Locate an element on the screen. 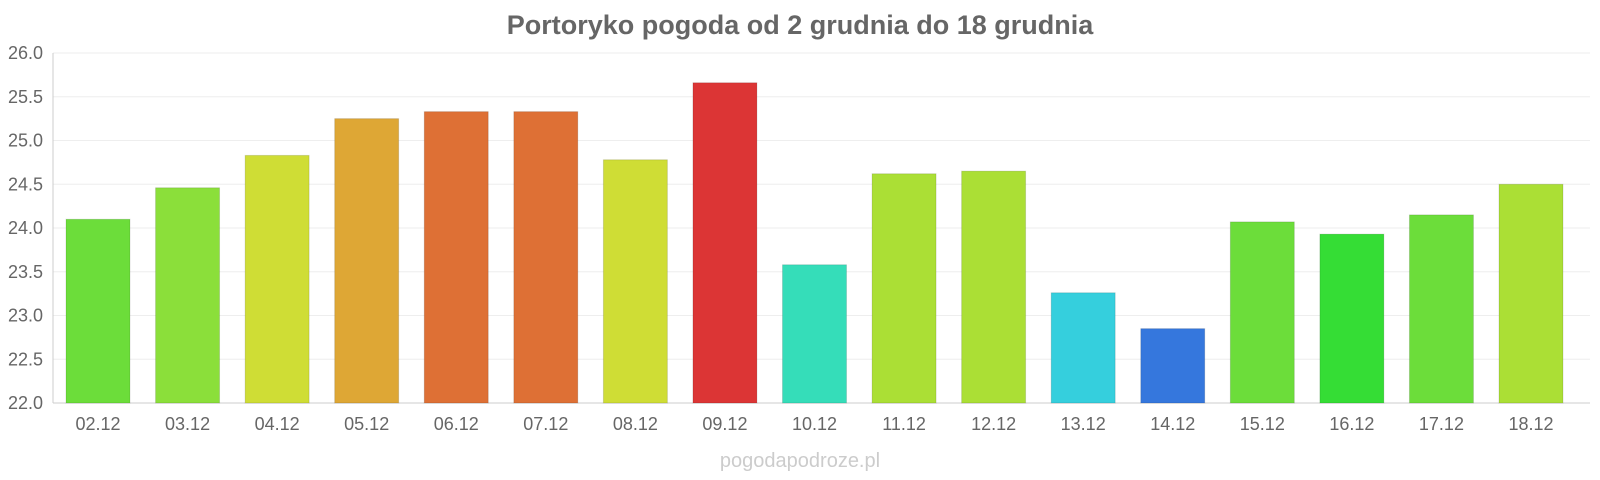 This screenshot has height=480, width=1600. bar-15.12 is located at coordinates (1262, 312).